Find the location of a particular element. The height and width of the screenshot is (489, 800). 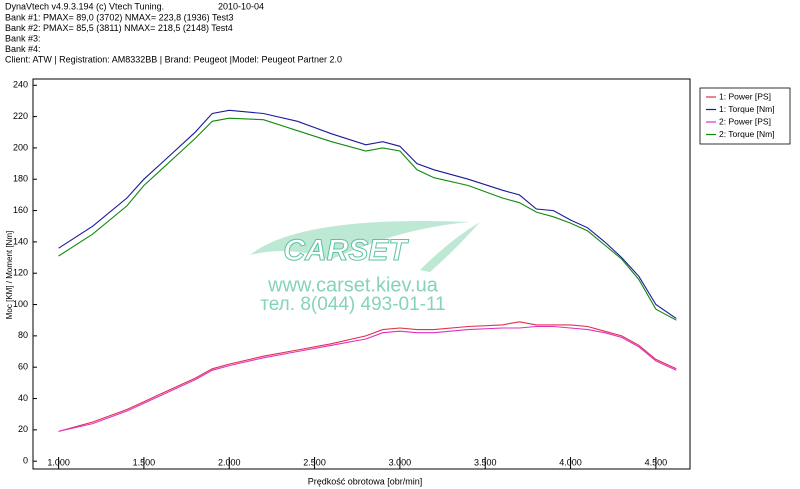

y-tick-label: 40 is located at coordinates (23, 398).